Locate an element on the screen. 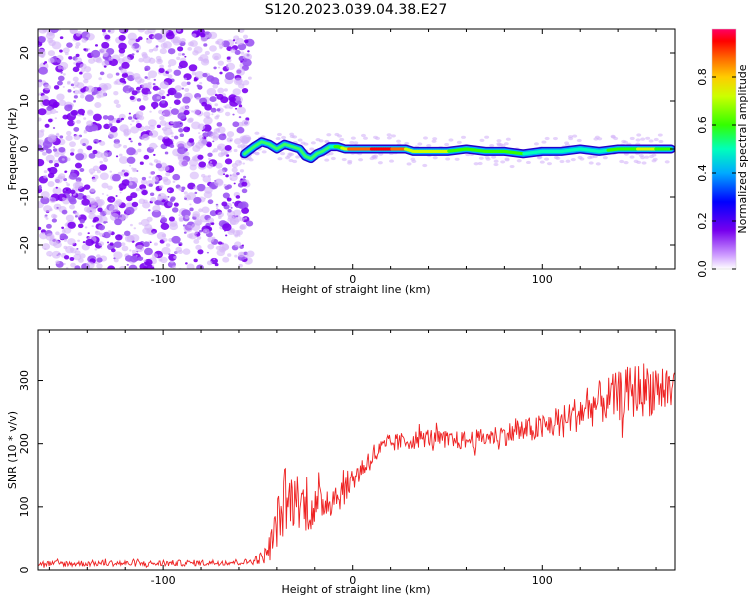 The image size is (750, 600). colorbar-tick-label: 0.0 is located at coordinates (702, 269).